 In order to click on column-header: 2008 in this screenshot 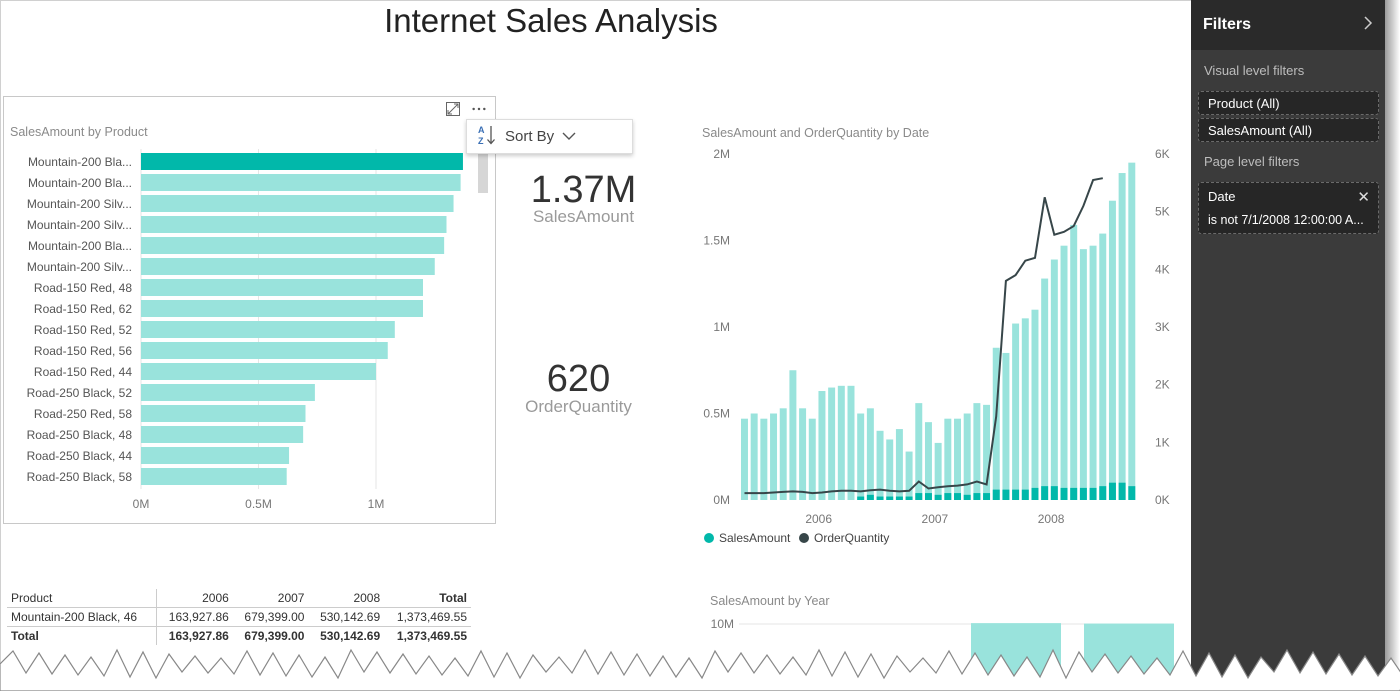, I will do `click(346, 598)`.